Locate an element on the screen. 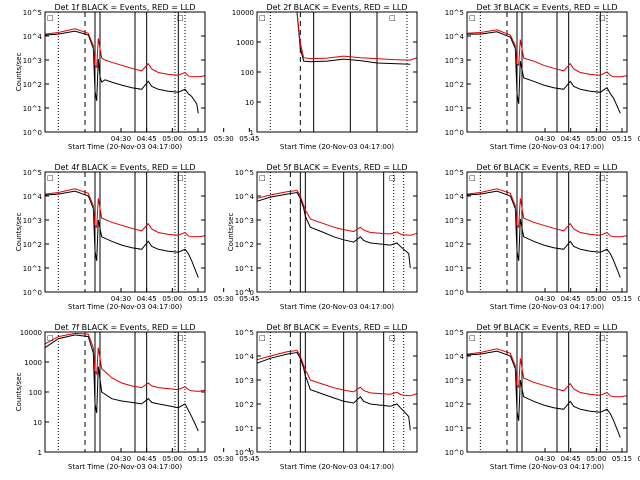  panel-title: Det 8f BLACK = Events, RED = LLD is located at coordinates (336, 327).